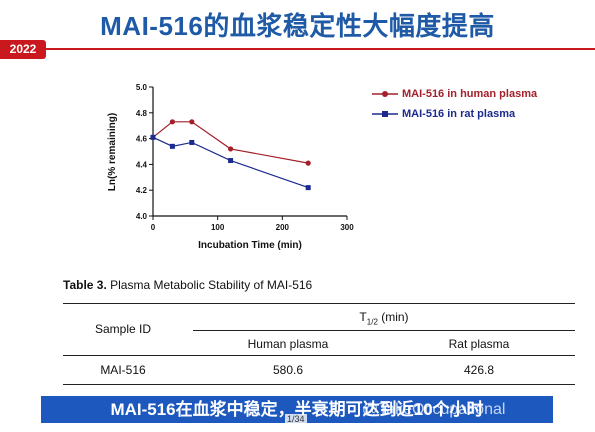 Image resolution: width=595 pixels, height=432 pixels. Describe the element at coordinates (470, 94) in the screenshot. I see `legend-label-human: MAI-516 in human plasma` at that location.